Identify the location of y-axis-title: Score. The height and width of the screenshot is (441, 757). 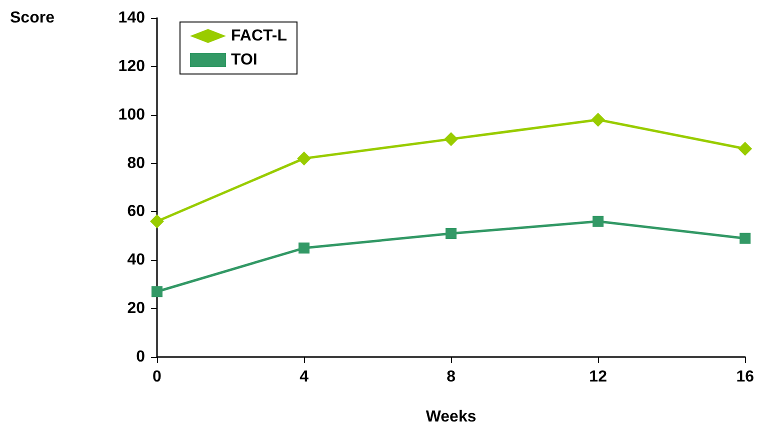
(32, 18).